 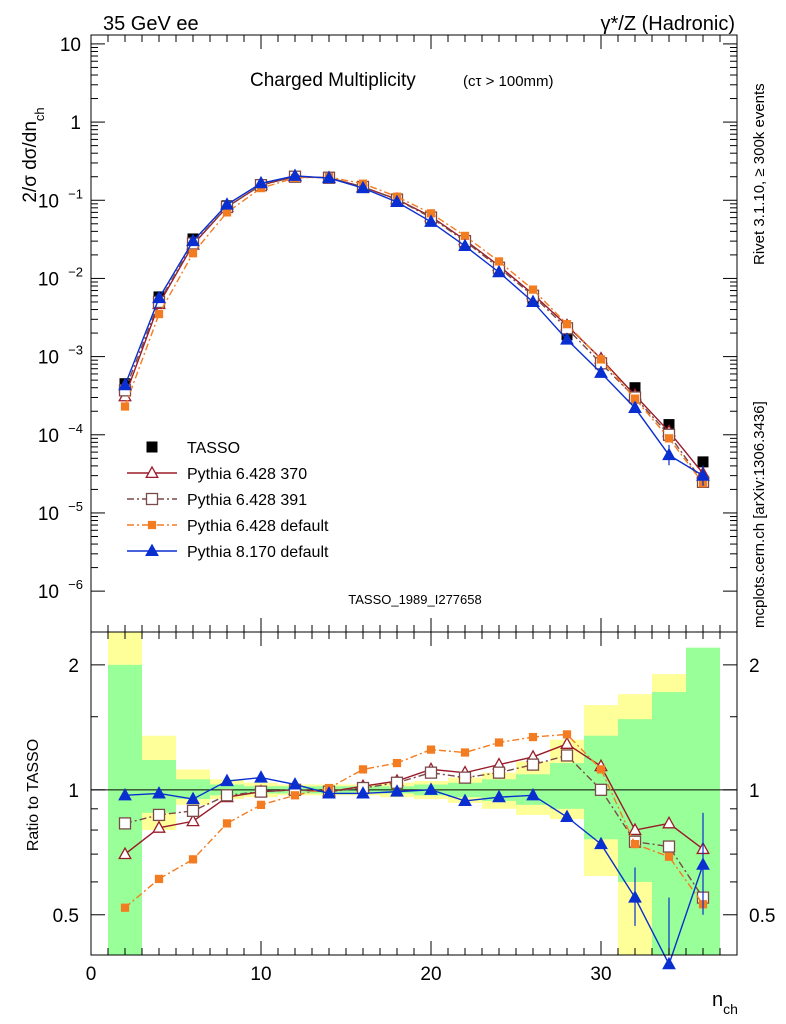 I want to click on legend-item: Pythia 6.428 391, so click(x=217, y=500).